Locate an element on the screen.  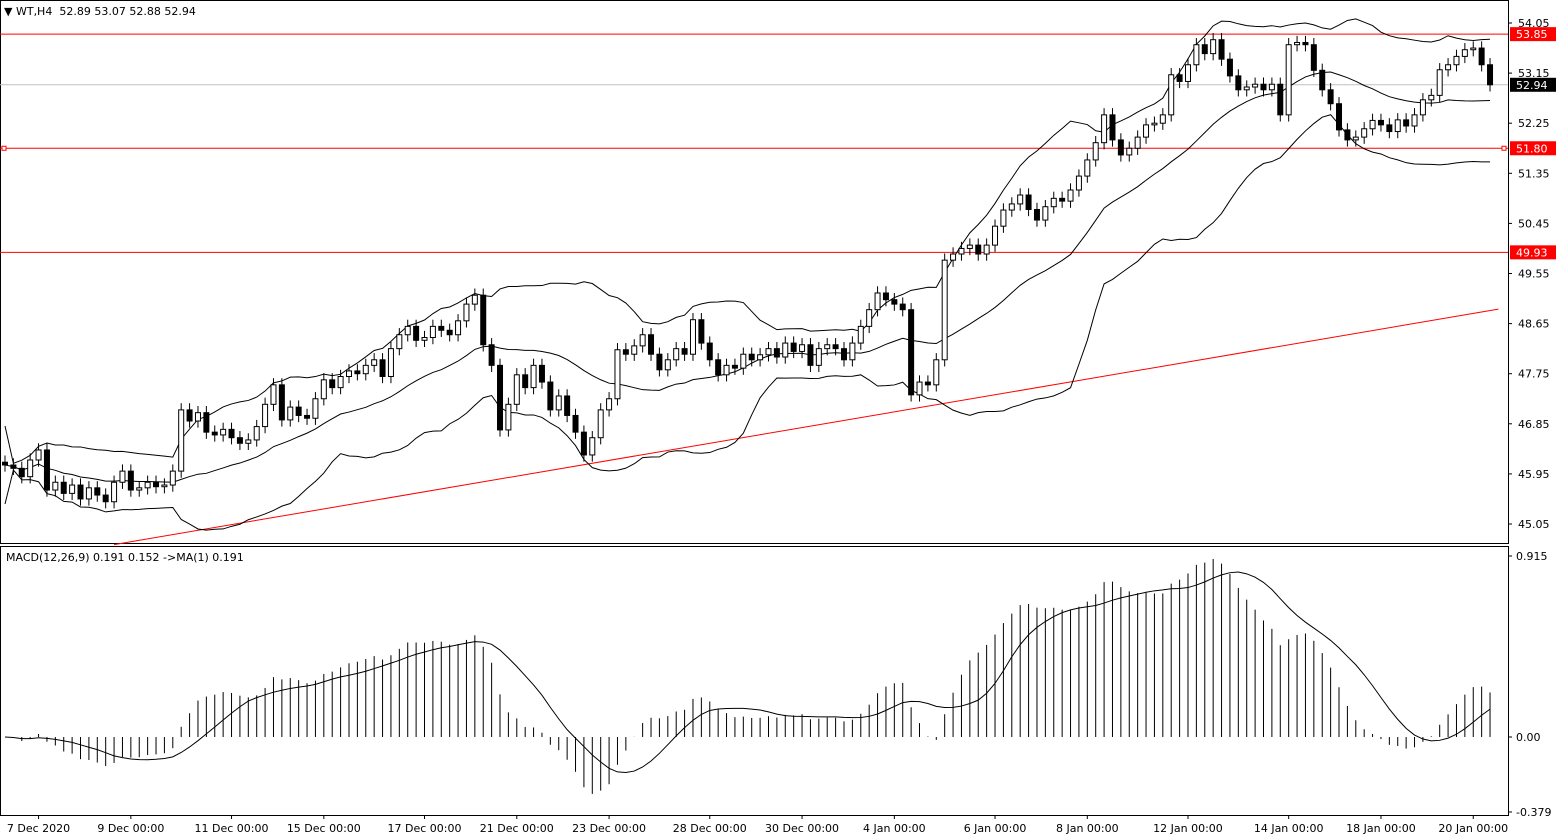
macd-tick-label: -0.379 is located at coordinates (1533, 812).